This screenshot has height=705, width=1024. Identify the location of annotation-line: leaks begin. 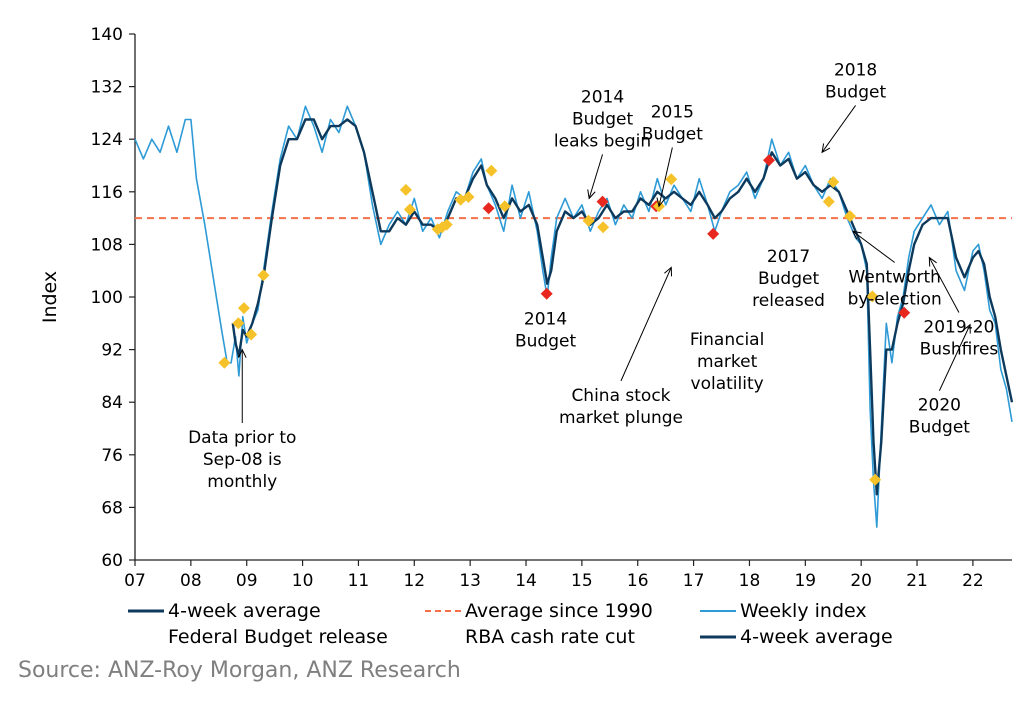
(602, 141).